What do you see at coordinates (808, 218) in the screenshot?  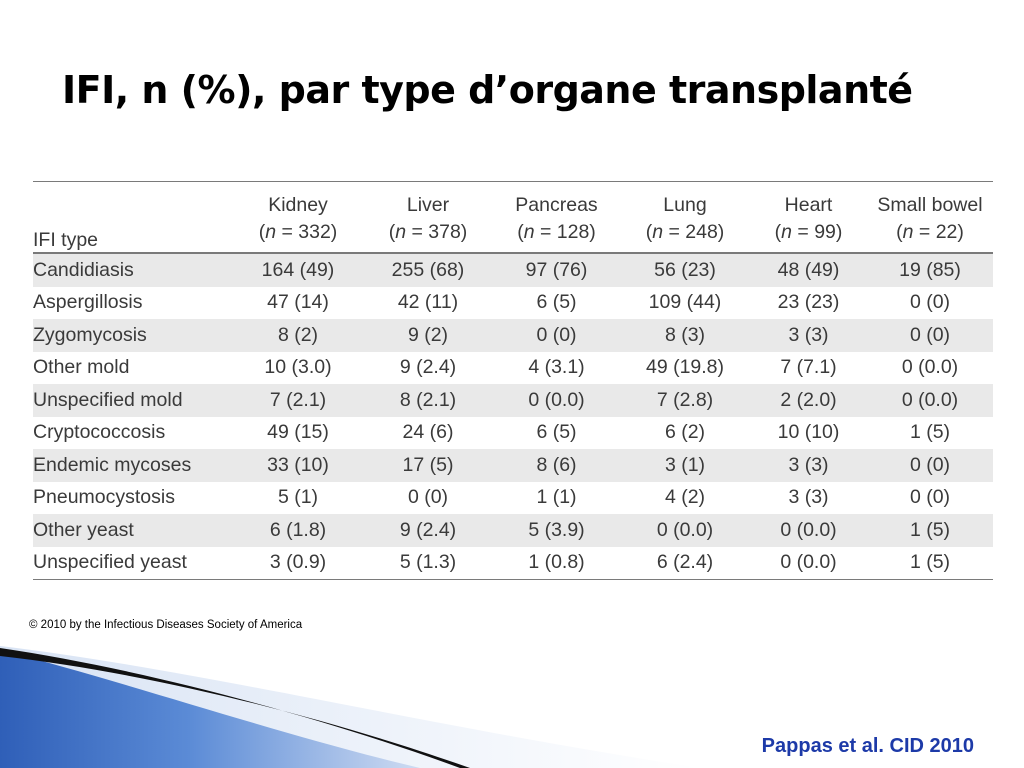 I see `header-heart: Heart (n = 99)` at bounding box center [808, 218].